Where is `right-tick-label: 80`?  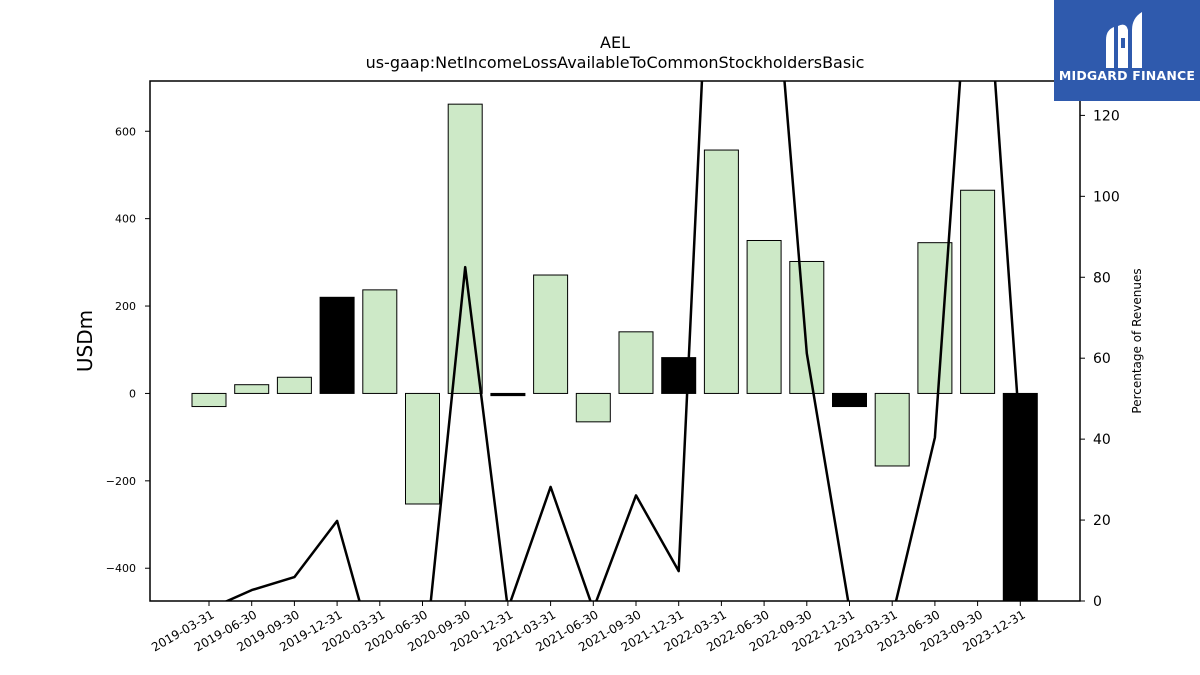 right-tick-label: 80 is located at coordinates (1102, 278).